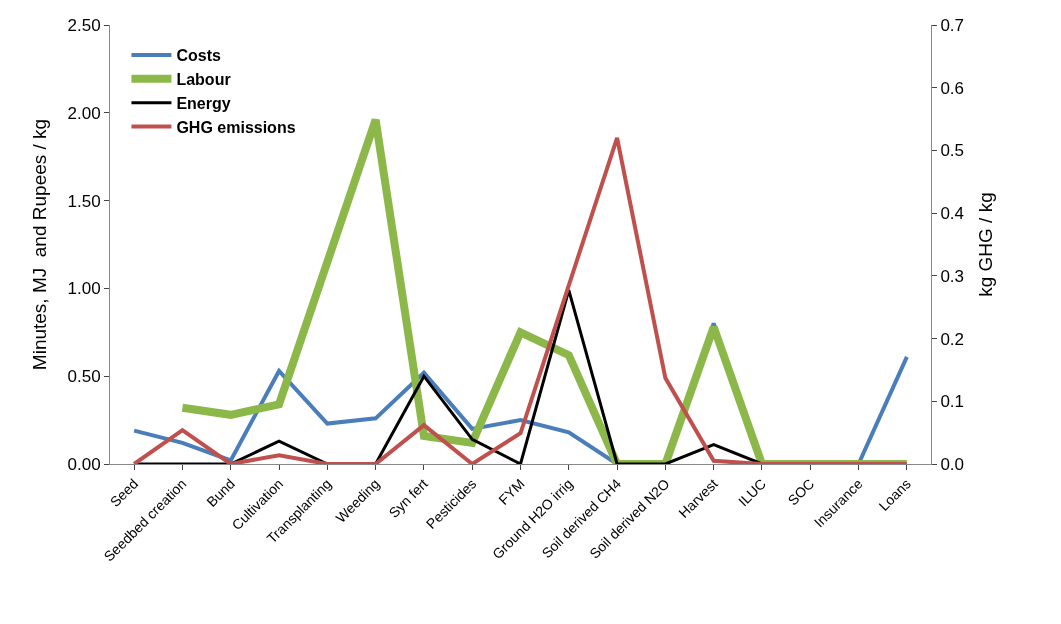  I want to click on y2-tick-label: 0.7, so click(952, 25).